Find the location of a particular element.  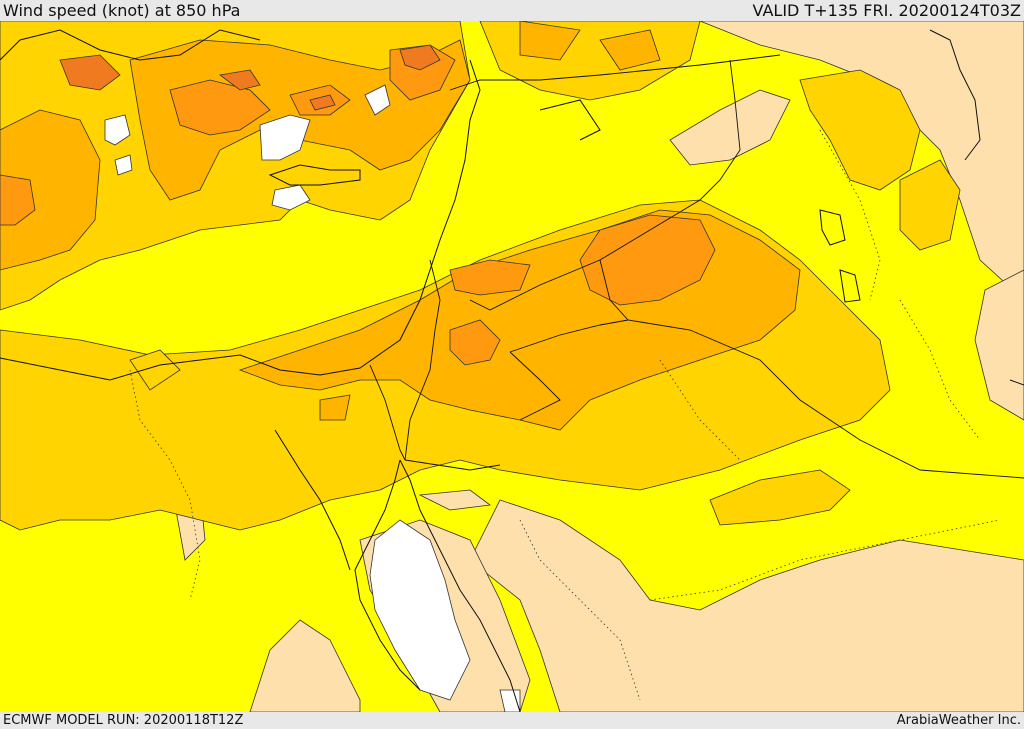

valid-time: VALID T+135 FRI. 20200124T03Z is located at coordinates (886, 10).